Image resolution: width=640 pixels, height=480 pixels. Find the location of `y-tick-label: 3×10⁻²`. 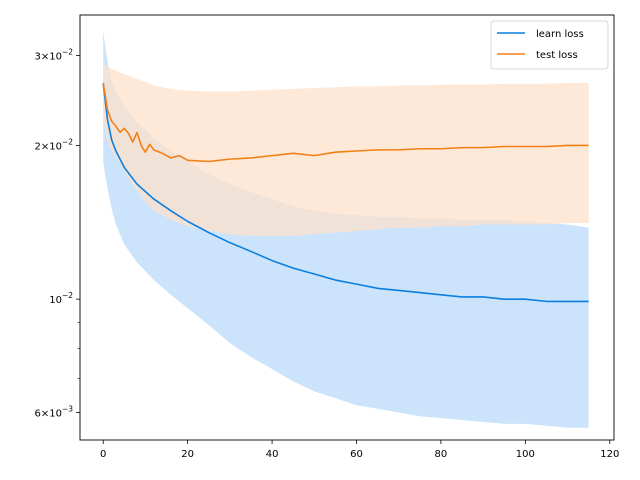

y-tick-label: 3×10⁻² is located at coordinates (53, 54).